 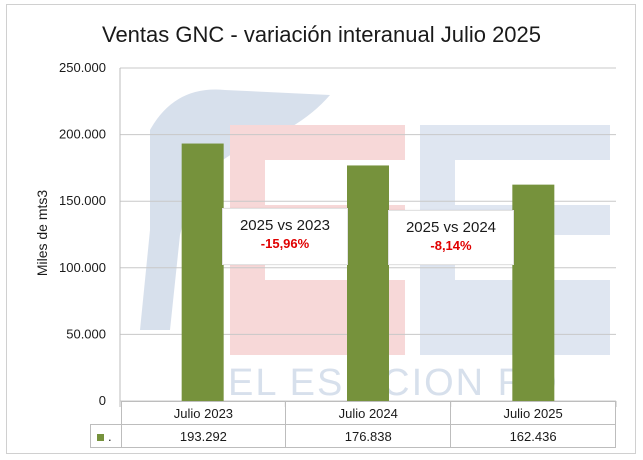 I want to click on annotation-title: 2025 vs 2024, so click(x=451, y=227).